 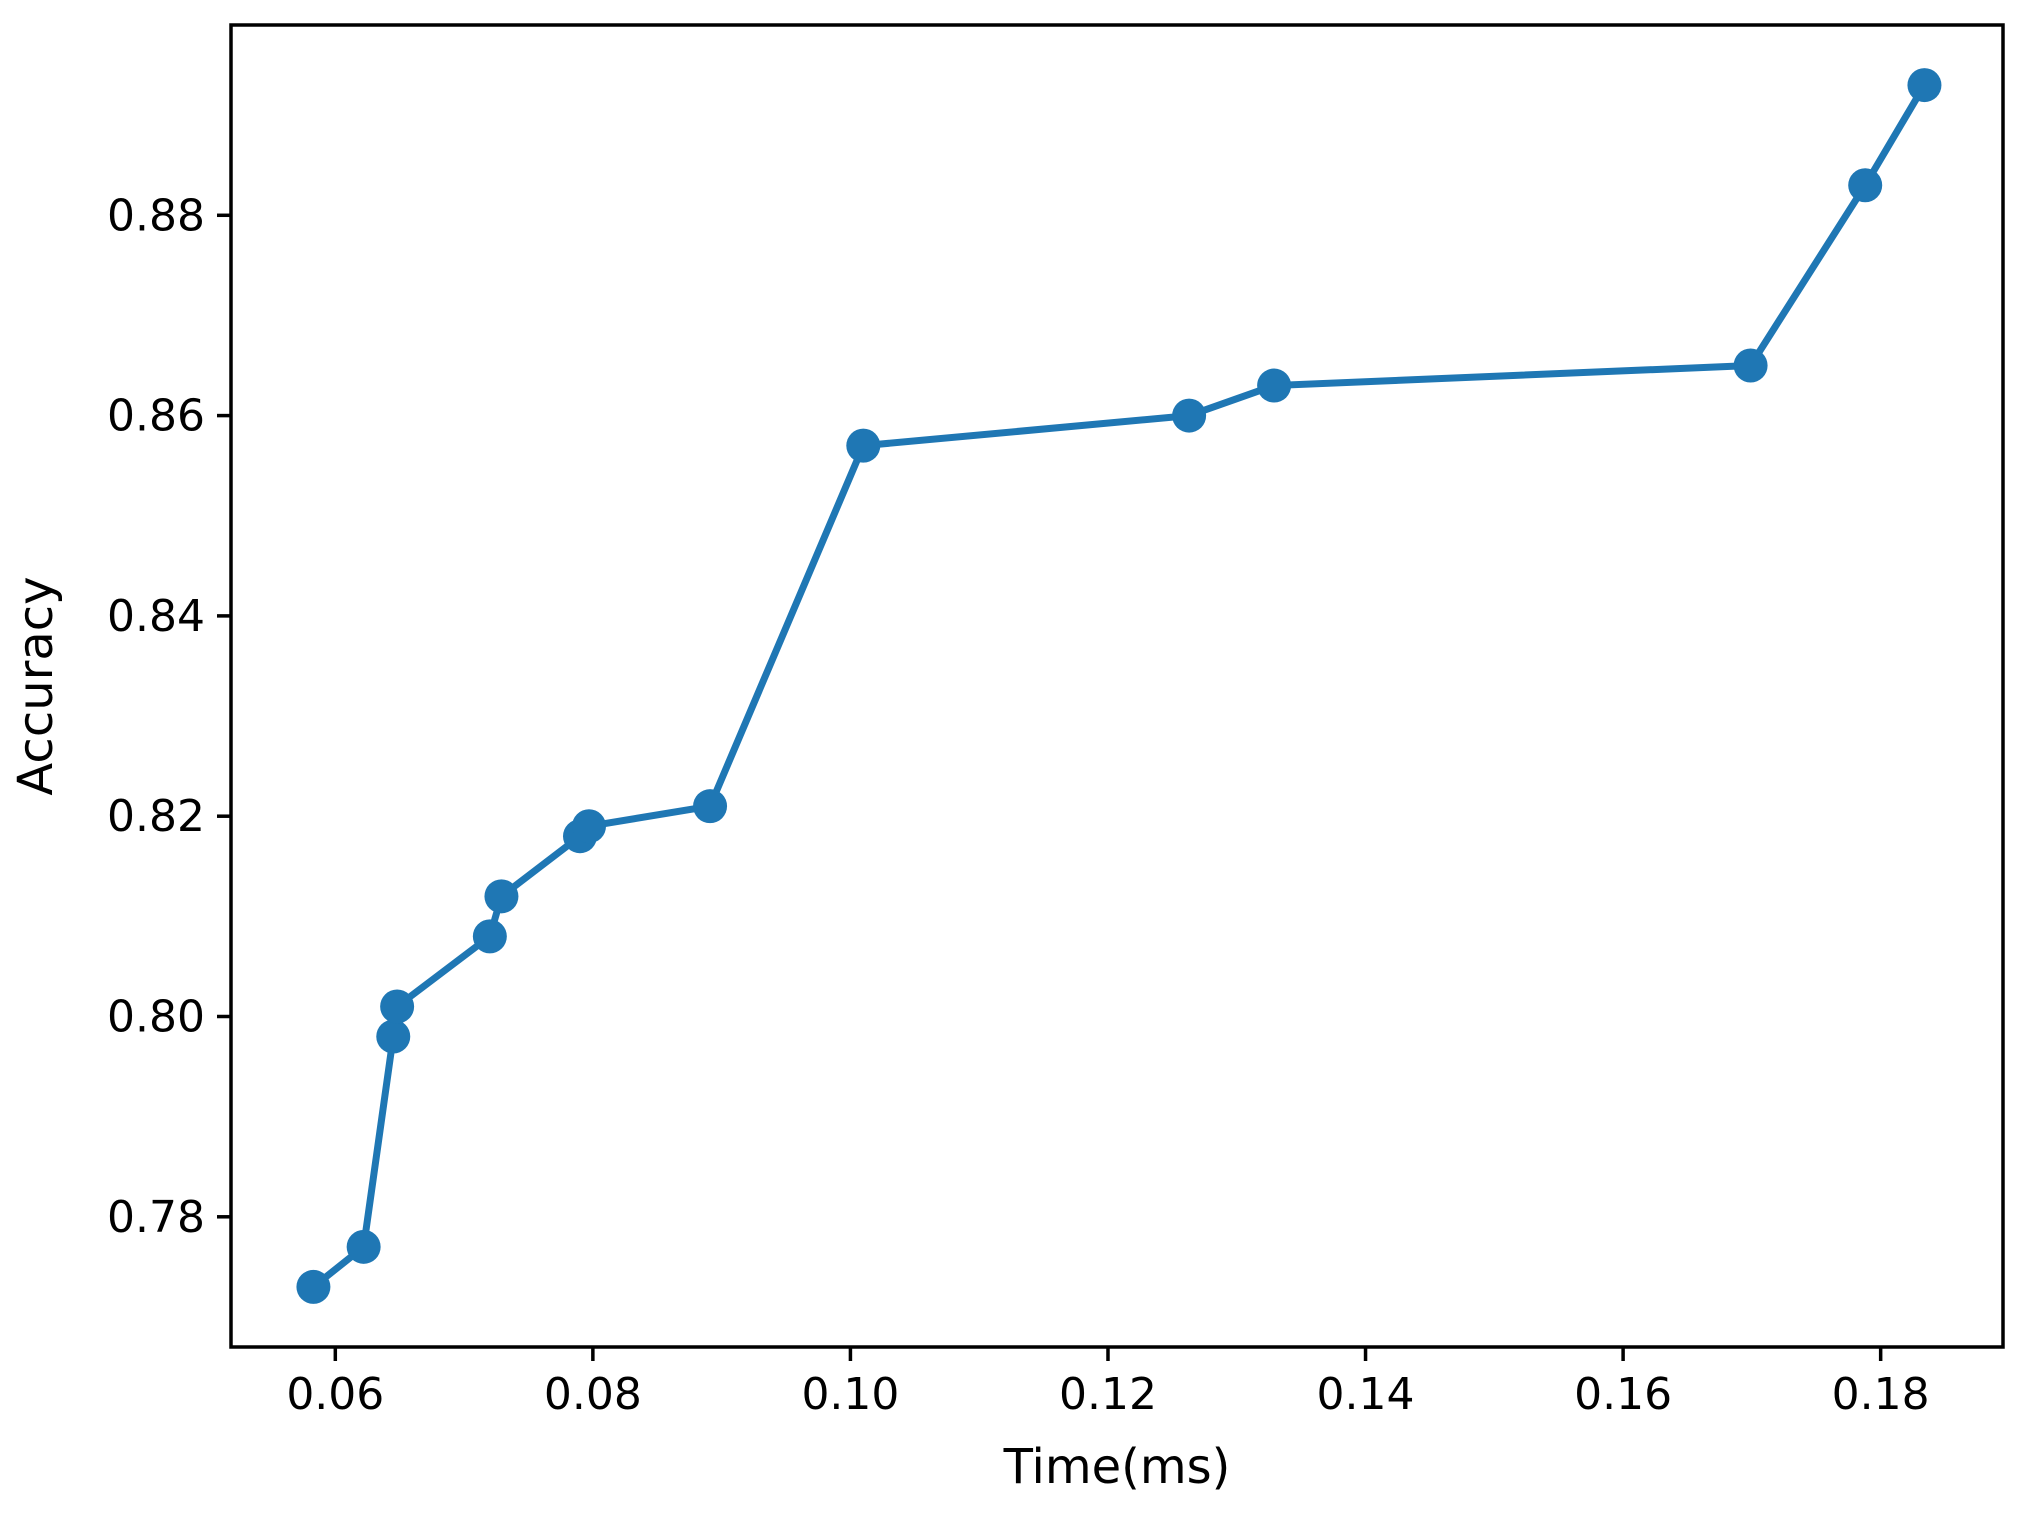 What do you see at coordinates (36, 685) in the screenshot?
I see `y-axis-label: Accuracy` at bounding box center [36, 685].